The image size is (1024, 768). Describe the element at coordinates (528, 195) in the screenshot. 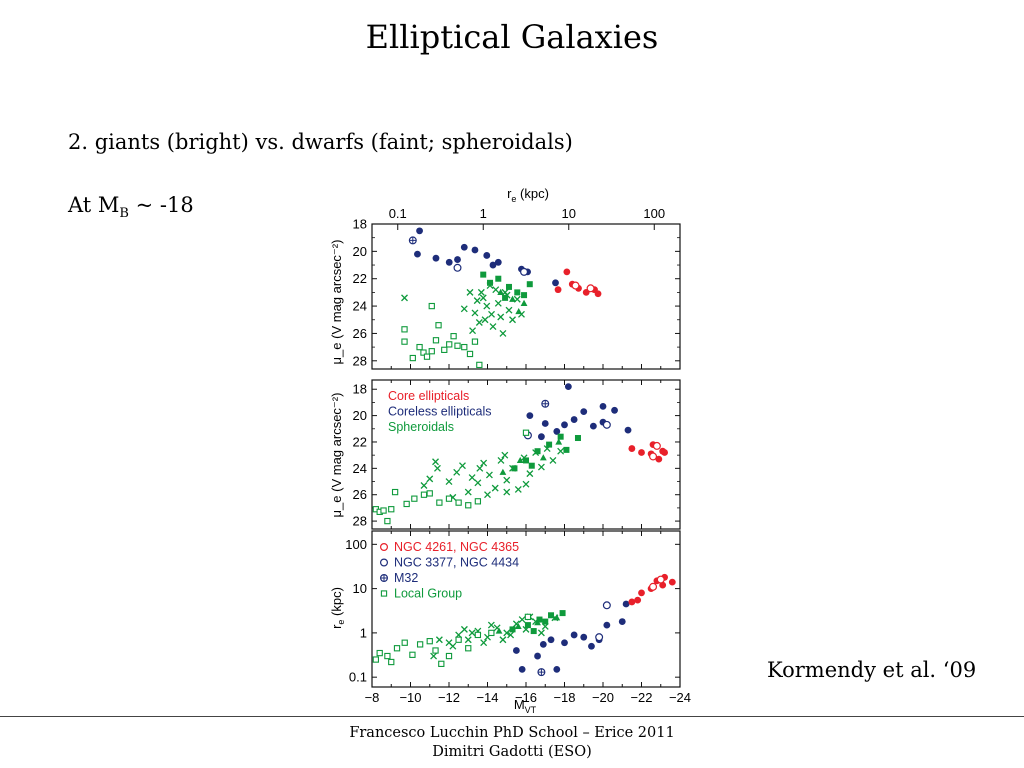

I see `top-axis-label: re (kpc)` at that location.